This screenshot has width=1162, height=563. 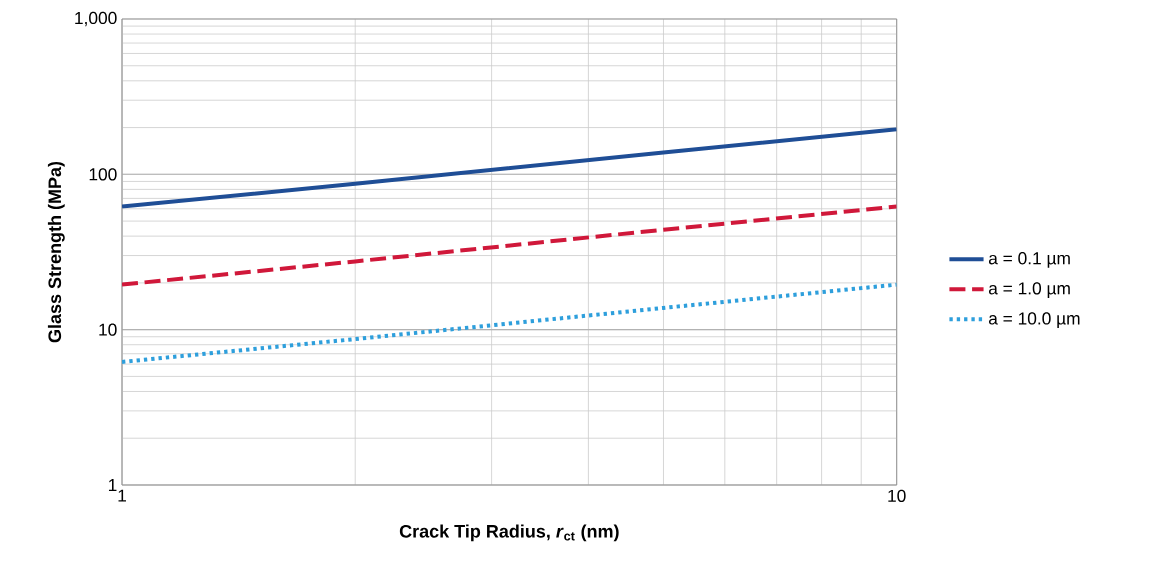 I want to click on x-axis-title: Crack Tip Radius, r$_{ct}$ (nm), so click(x=509, y=533).